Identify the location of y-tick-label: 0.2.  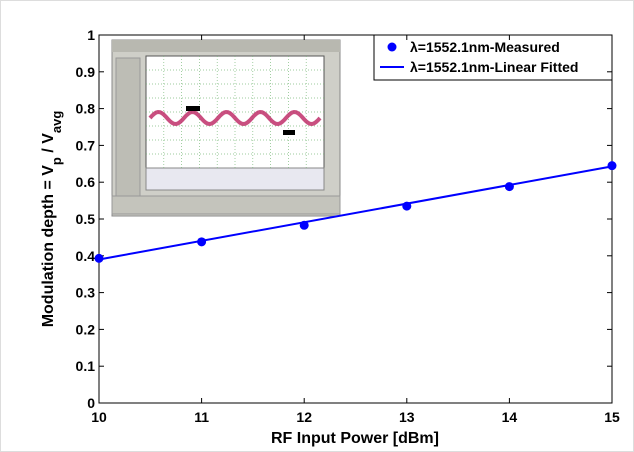
(86, 329).